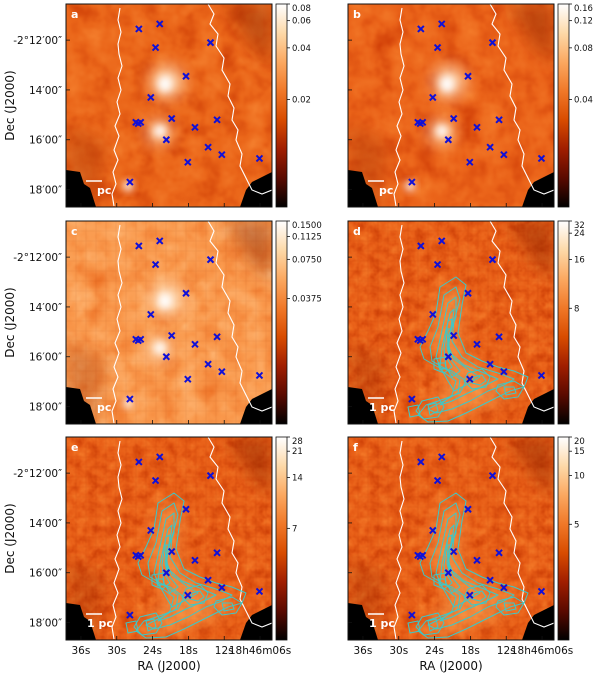  What do you see at coordinates (357, 14) in the screenshot?
I see `panel-label: b` at bounding box center [357, 14].